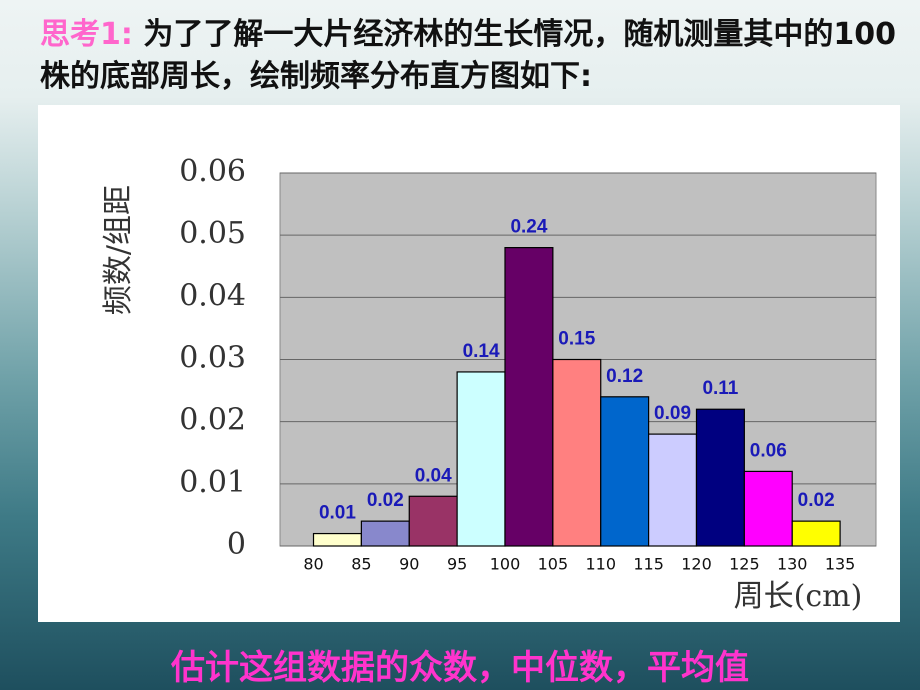  I want to click on x-tick-label: 90, so click(409, 564).